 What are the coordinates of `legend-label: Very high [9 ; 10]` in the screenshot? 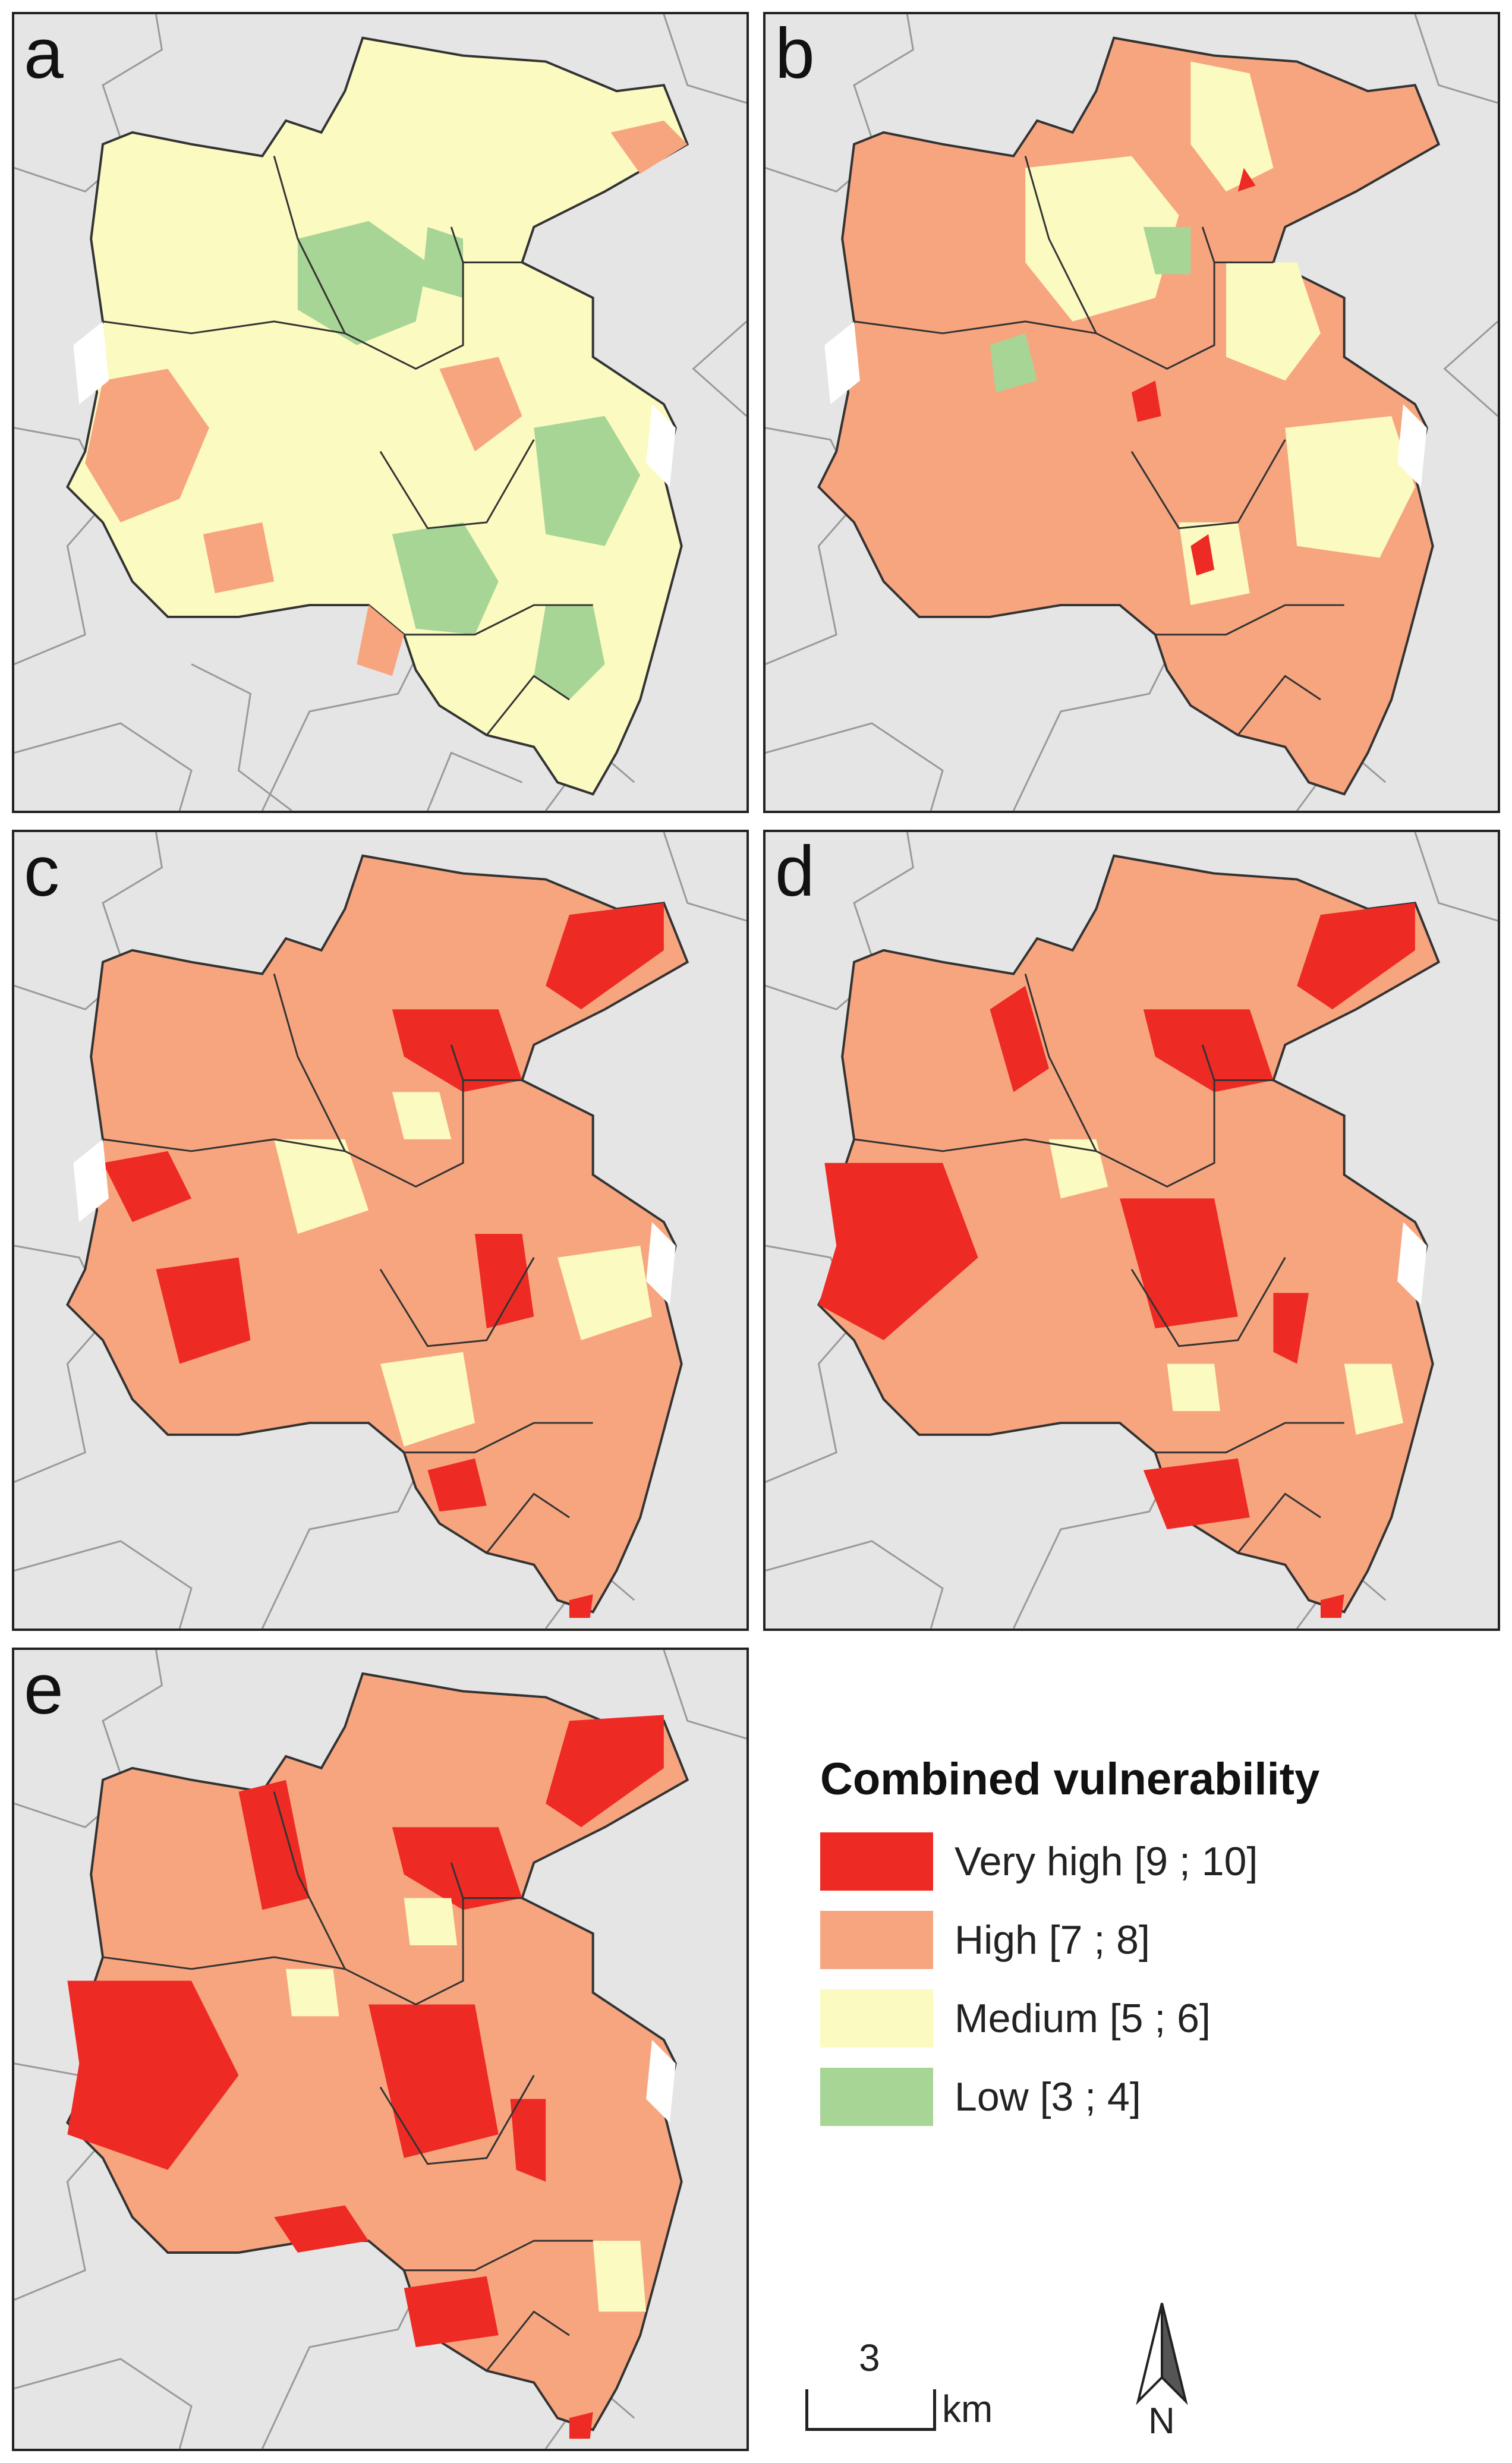 It's located at (1106, 1861).